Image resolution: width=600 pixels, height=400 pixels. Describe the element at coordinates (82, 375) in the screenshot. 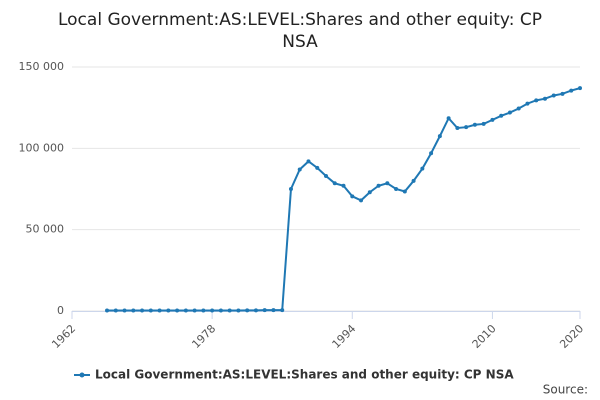

I see `legend-marker` at that location.